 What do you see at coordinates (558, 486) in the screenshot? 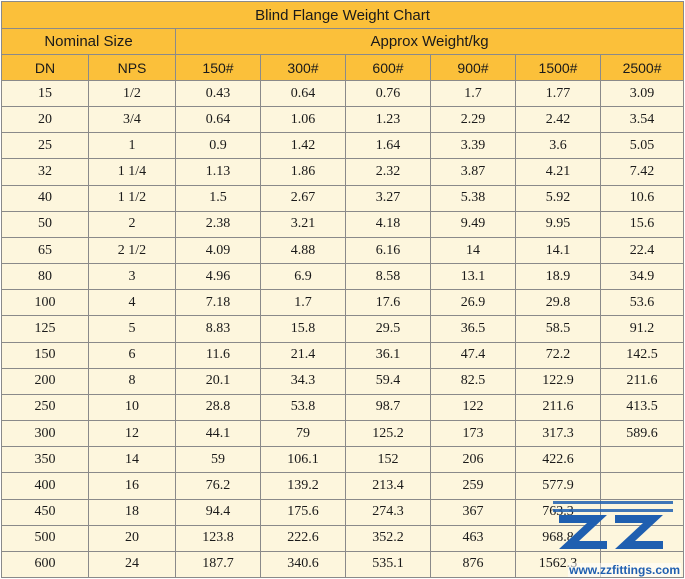
I see `weight-cell: 577.9` at bounding box center [558, 486].